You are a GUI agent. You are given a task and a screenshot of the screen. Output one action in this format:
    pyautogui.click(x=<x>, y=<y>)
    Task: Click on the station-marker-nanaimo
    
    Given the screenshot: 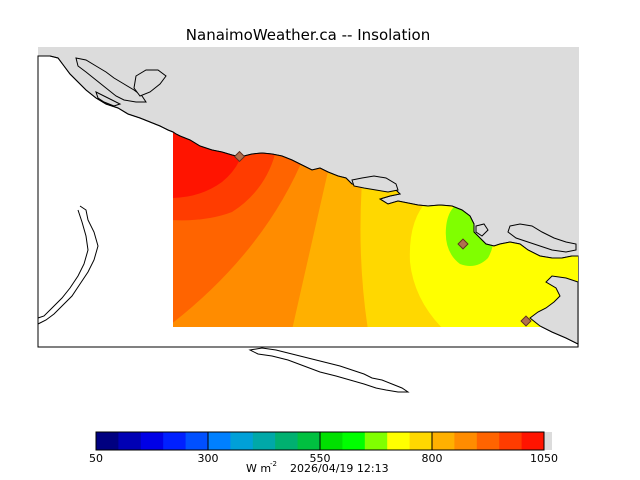 What is the action you would take?
    pyautogui.click(x=463, y=244)
    